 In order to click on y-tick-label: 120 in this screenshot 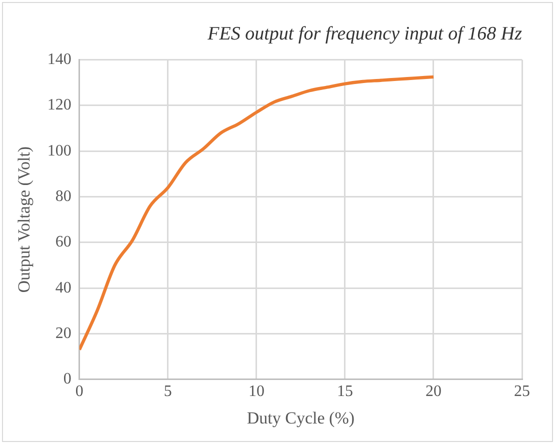, I will do `click(59, 105)`.